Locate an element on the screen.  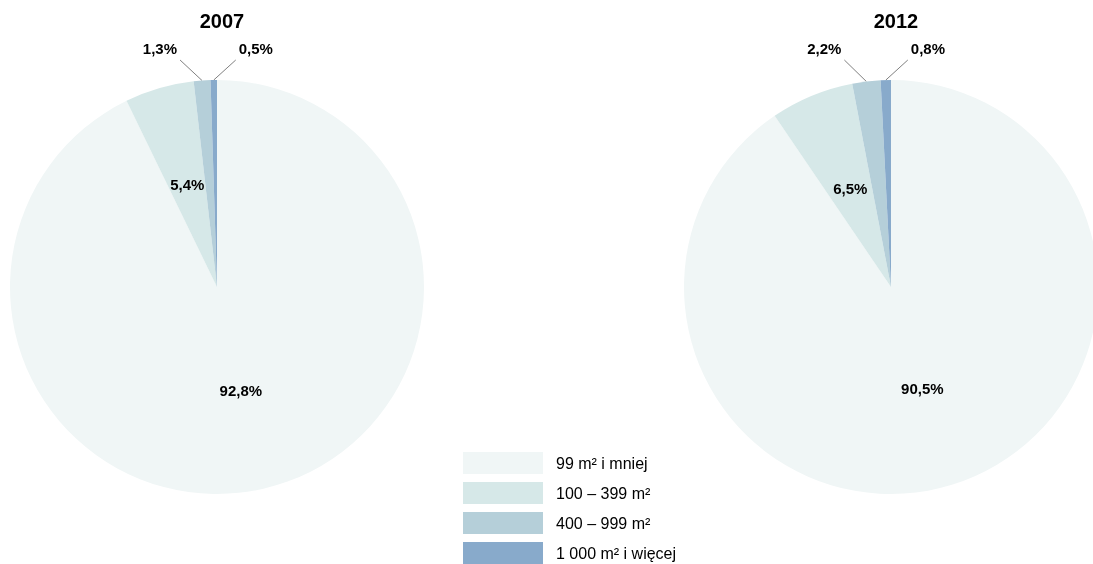
data-label: 0,8% is located at coordinates (927, 48).